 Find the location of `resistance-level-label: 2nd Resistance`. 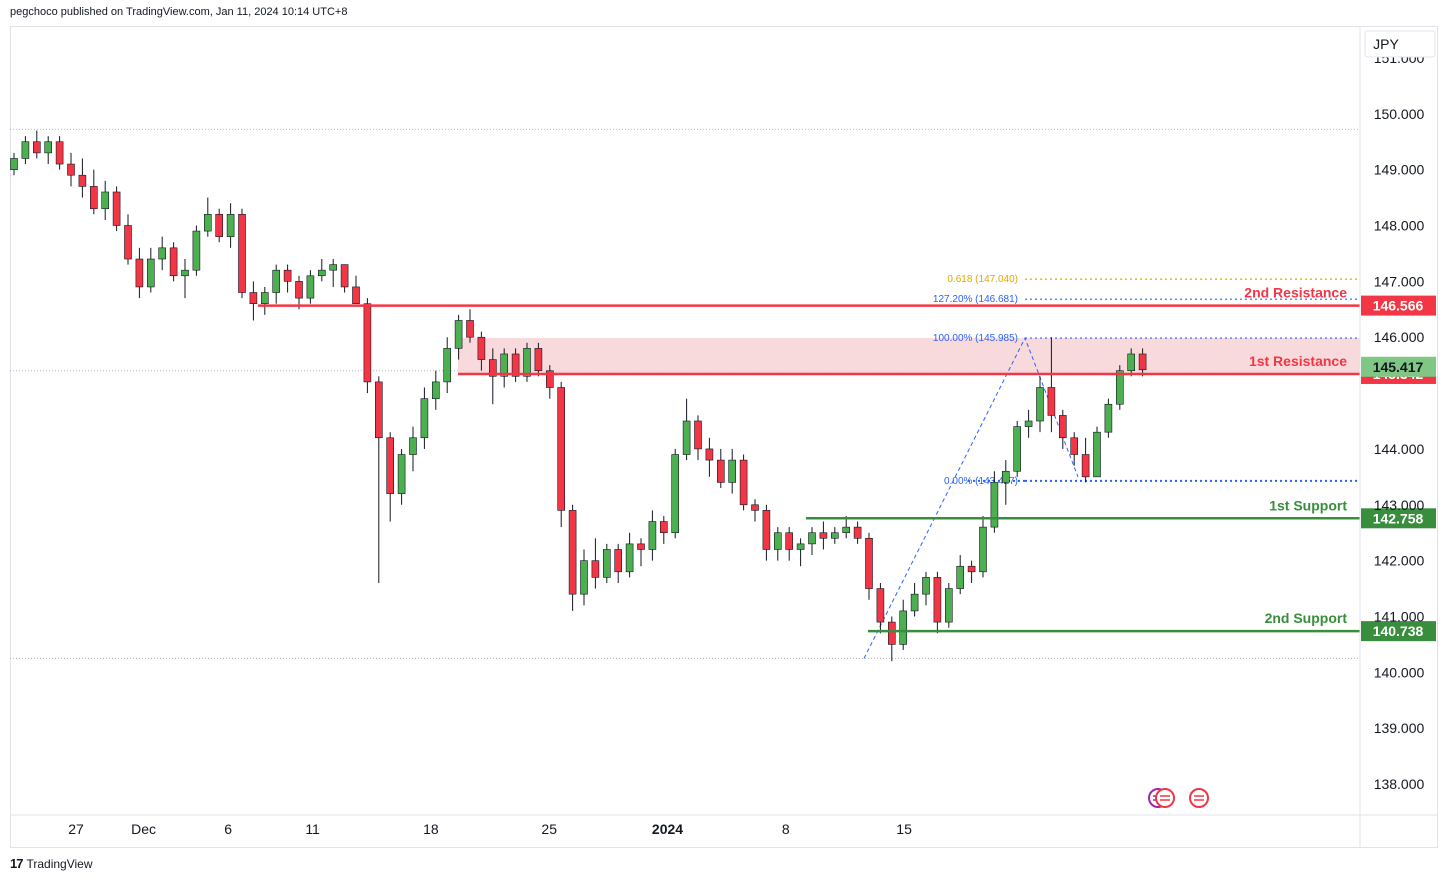

resistance-level-label: 2nd Resistance is located at coordinates (1295, 293).